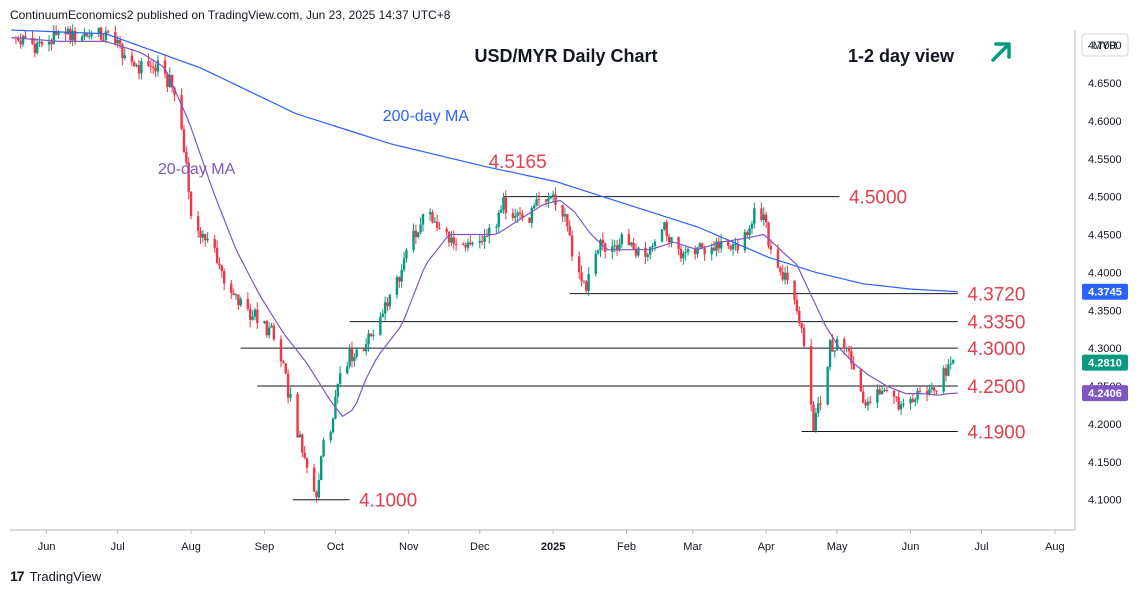 The image size is (1143, 593). I want to click on y-tick-label: 4.7000, so click(1105, 46).